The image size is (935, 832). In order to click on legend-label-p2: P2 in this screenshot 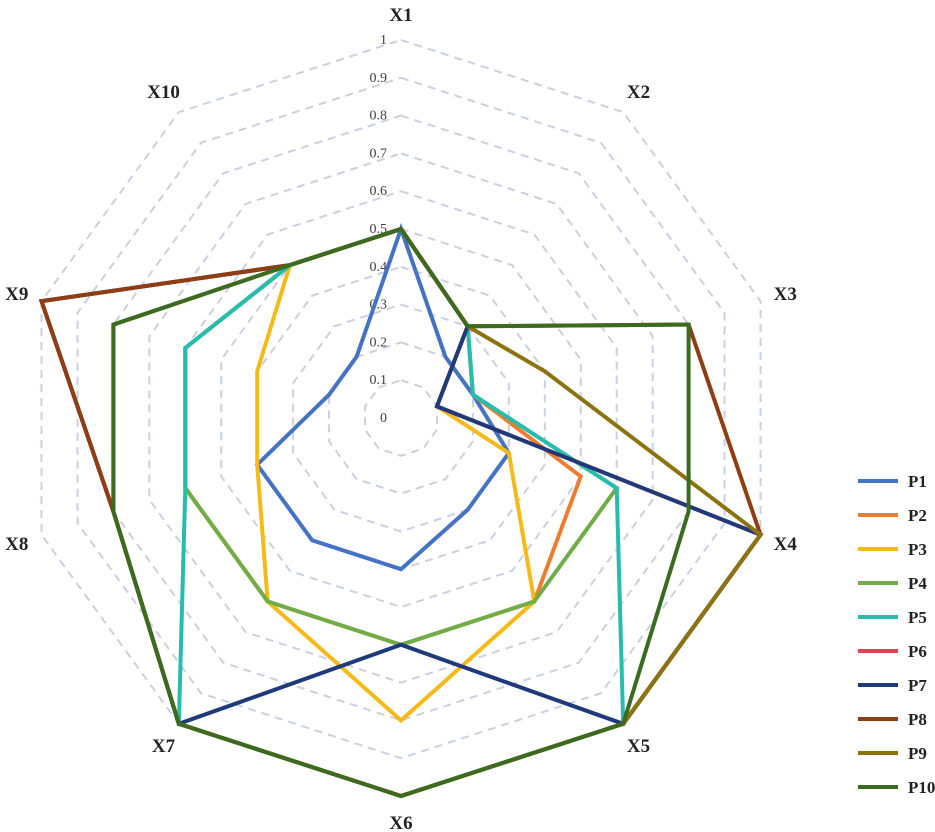, I will do `click(917, 515)`.